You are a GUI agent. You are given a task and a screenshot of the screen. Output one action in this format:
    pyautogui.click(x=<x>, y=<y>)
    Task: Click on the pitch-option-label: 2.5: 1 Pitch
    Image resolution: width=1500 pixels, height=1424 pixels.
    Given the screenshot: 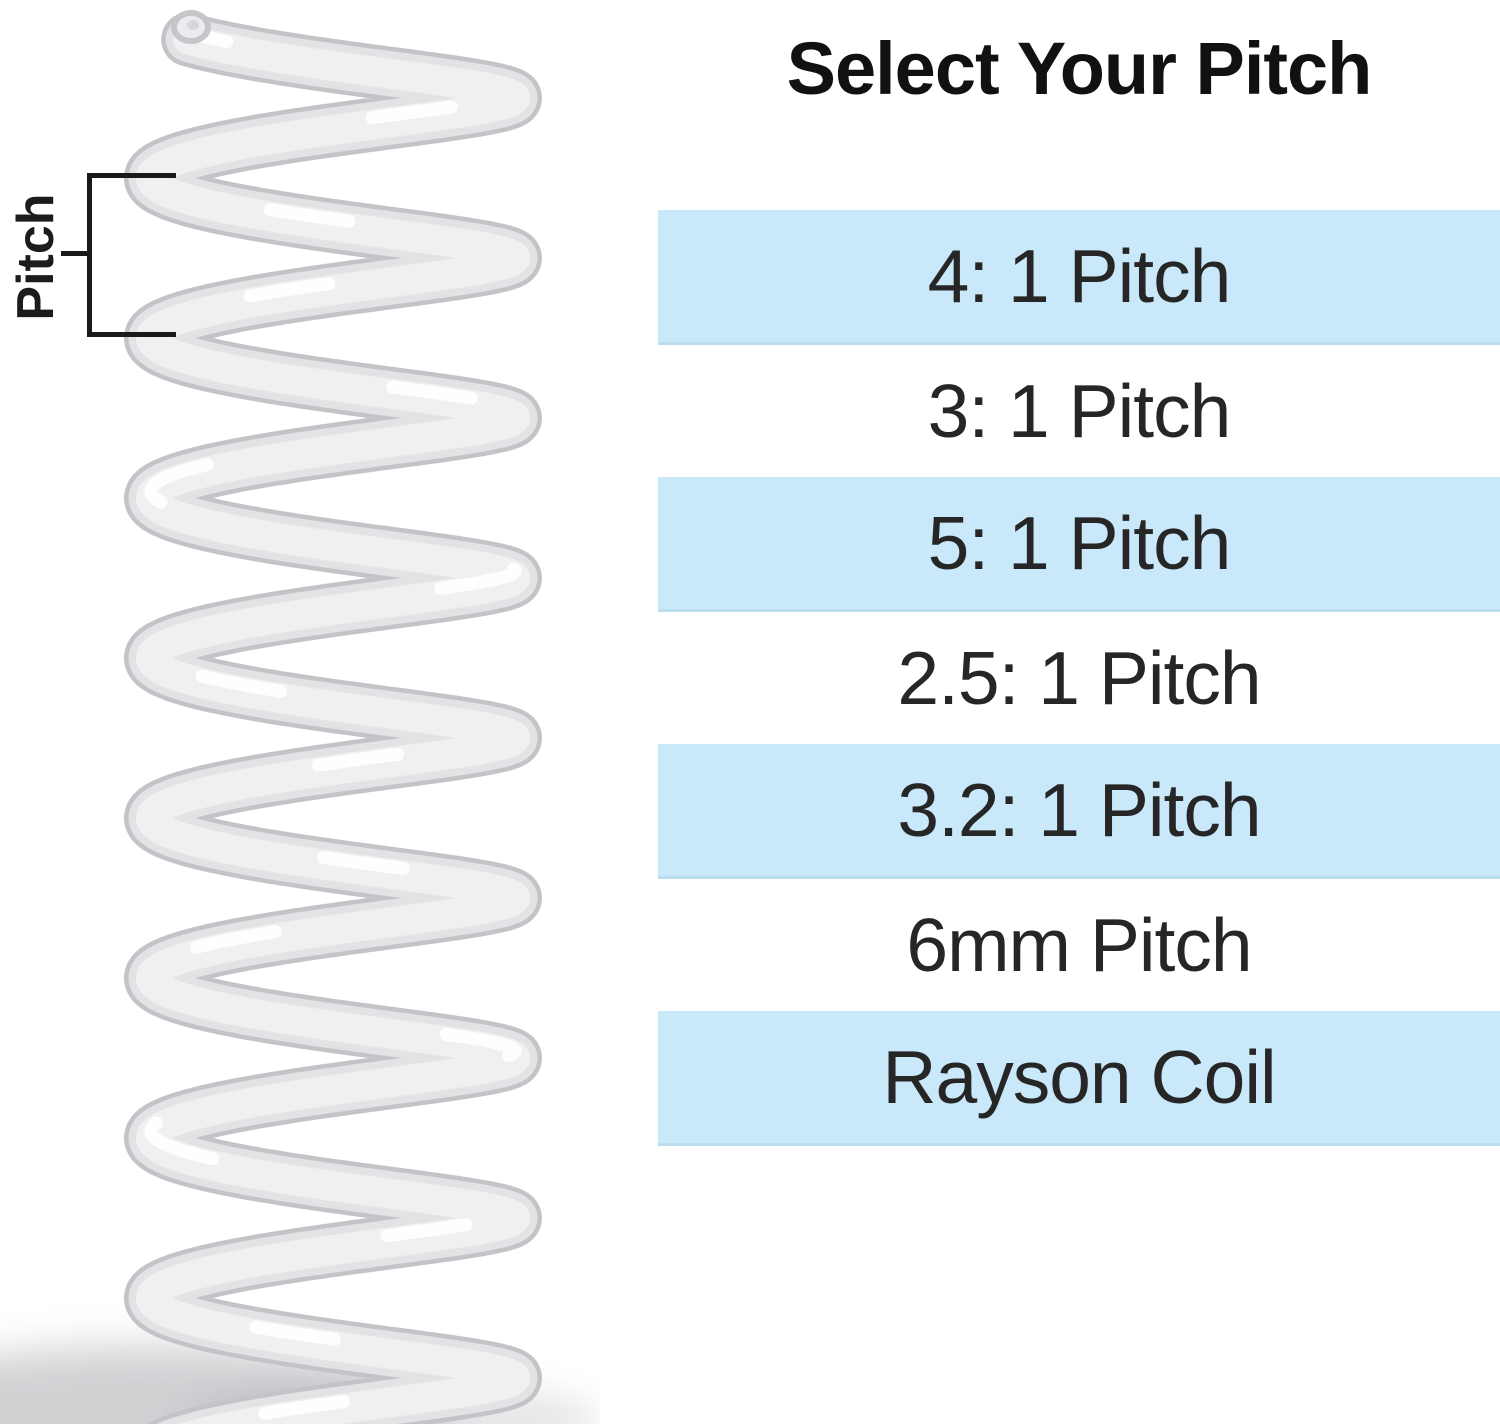 What is the action you would take?
    pyautogui.click(x=1079, y=678)
    